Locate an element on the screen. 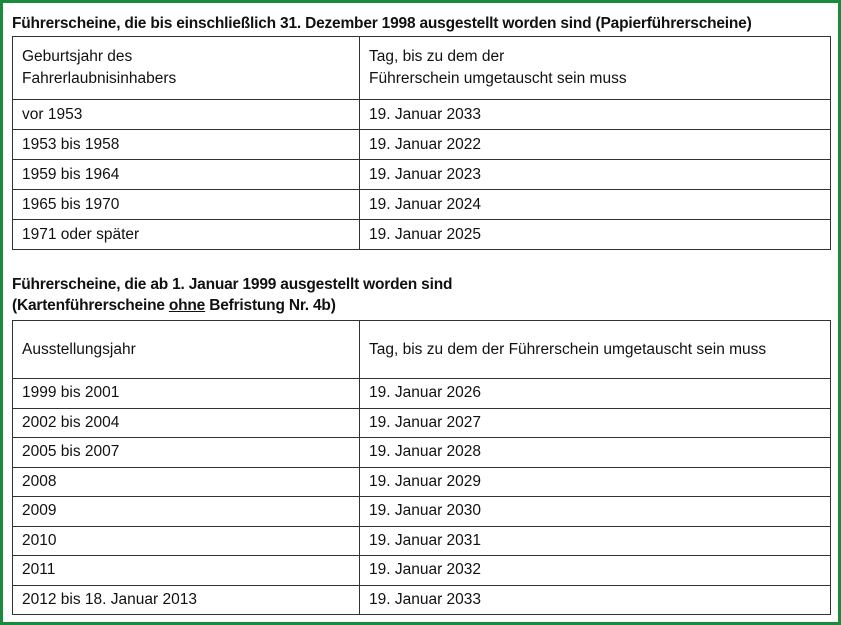  table-row: 2008 19. Januar 2029 is located at coordinates (421, 481).